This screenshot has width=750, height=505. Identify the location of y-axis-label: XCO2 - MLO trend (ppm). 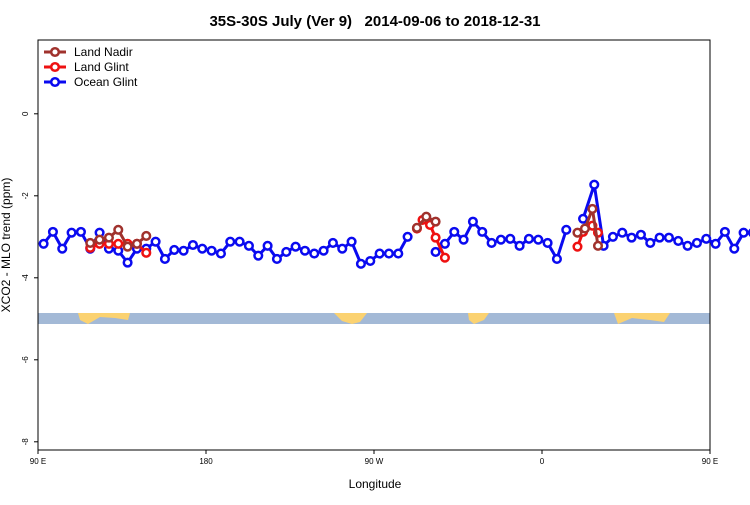
(6, 245).